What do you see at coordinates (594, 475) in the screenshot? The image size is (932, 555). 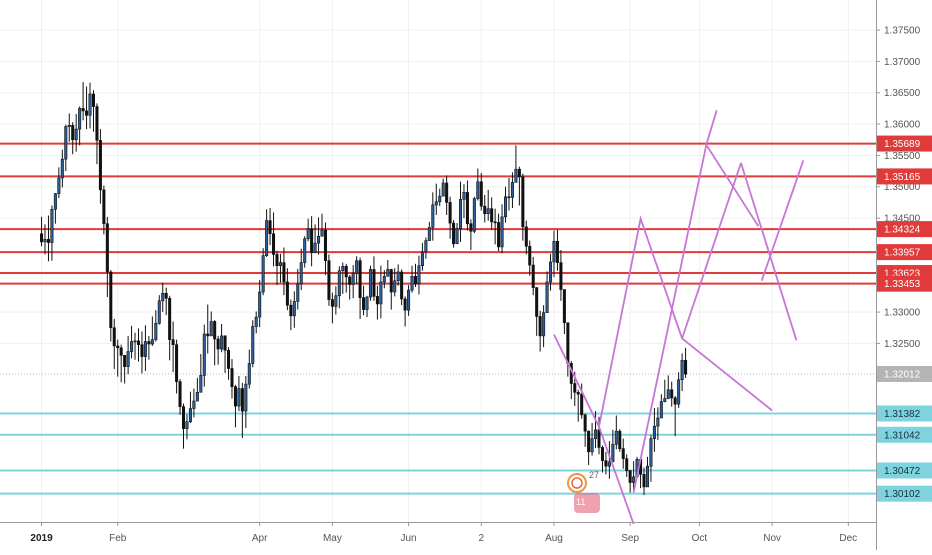 I see `watermark-number-a: 27` at bounding box center [594, 475].